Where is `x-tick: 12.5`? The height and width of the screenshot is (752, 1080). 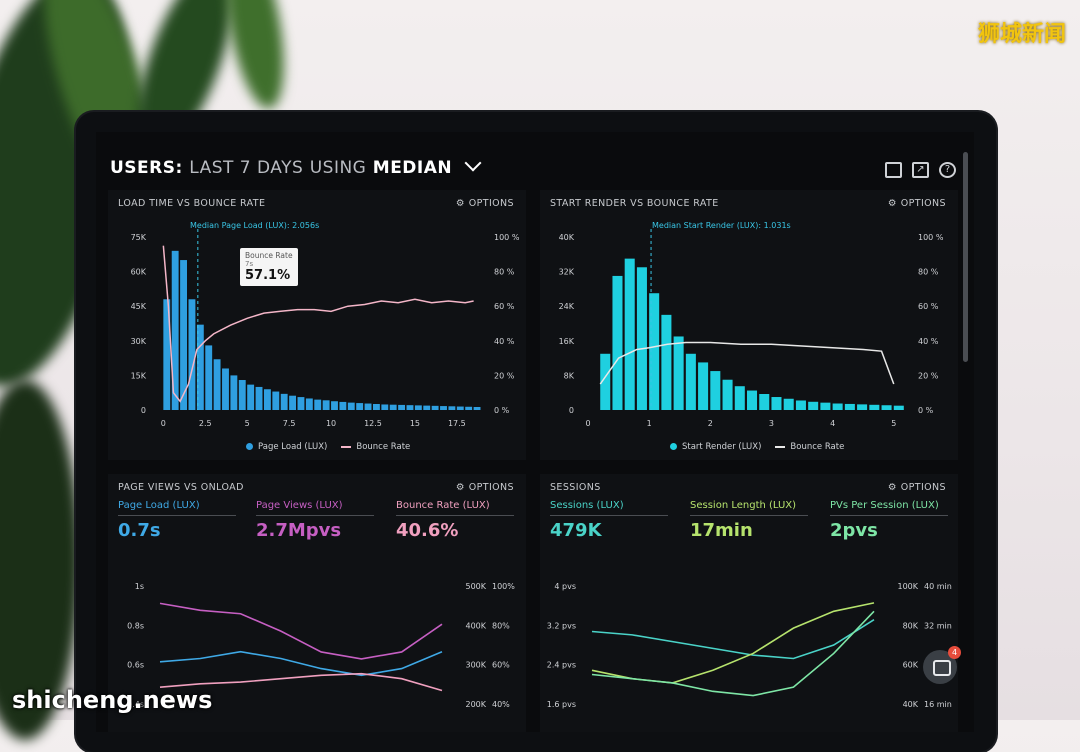
x-tick: 12.5 is located at coordinates (373, 423).